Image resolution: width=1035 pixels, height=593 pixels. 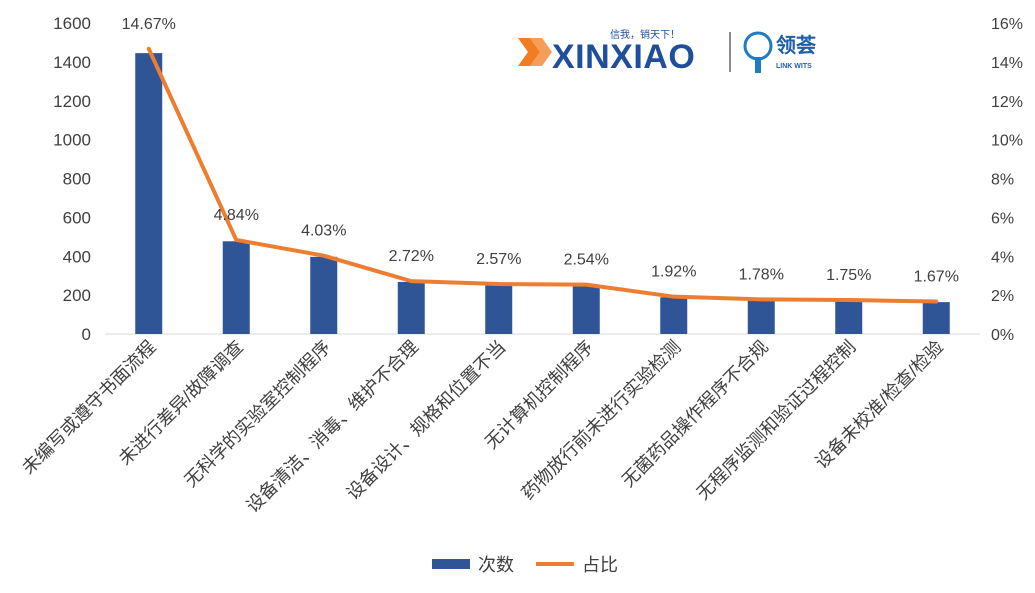 I want to click on right-tick-label: 2%, so click(x=1002, y=296).